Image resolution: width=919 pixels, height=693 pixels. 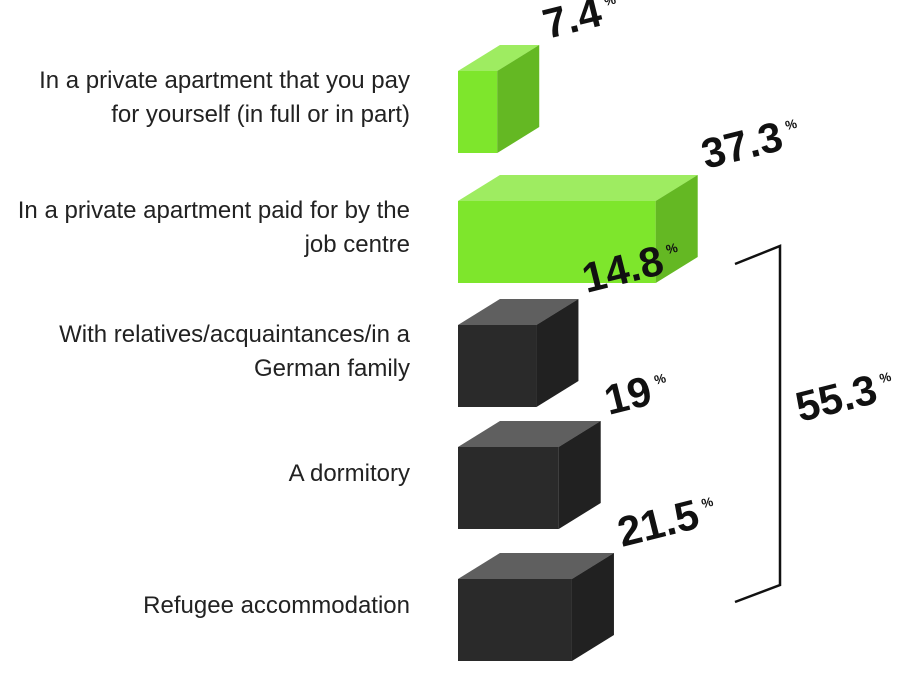 I want to click on value-number: 21.5, so click(x=658, y=522).